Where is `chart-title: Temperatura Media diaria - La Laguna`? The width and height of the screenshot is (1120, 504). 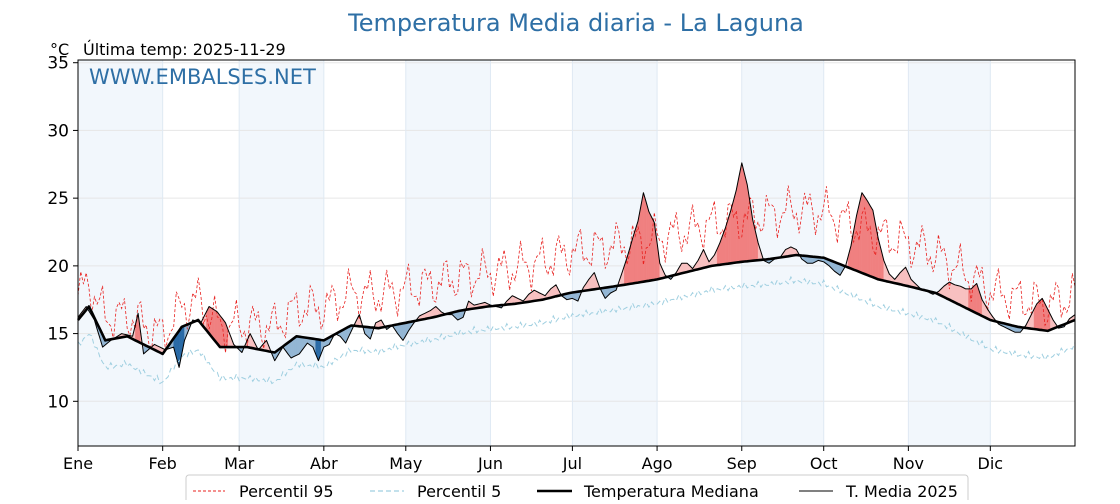 chart-title: Temperatura Media diaria - La Laguna is located at coordinates (575, 23).